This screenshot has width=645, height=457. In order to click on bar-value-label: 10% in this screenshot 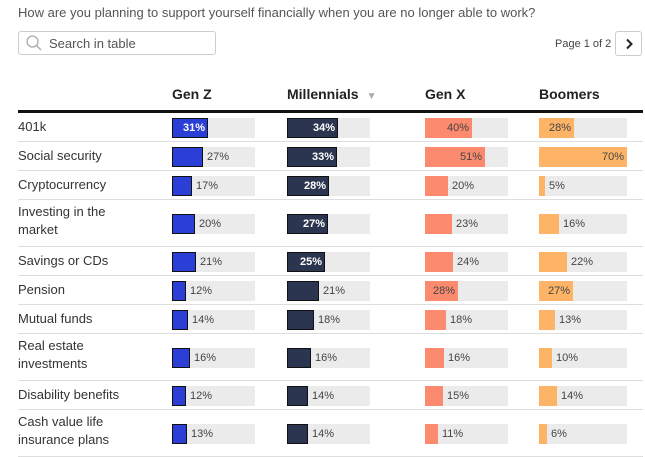, I will do `click(567, 357)`.